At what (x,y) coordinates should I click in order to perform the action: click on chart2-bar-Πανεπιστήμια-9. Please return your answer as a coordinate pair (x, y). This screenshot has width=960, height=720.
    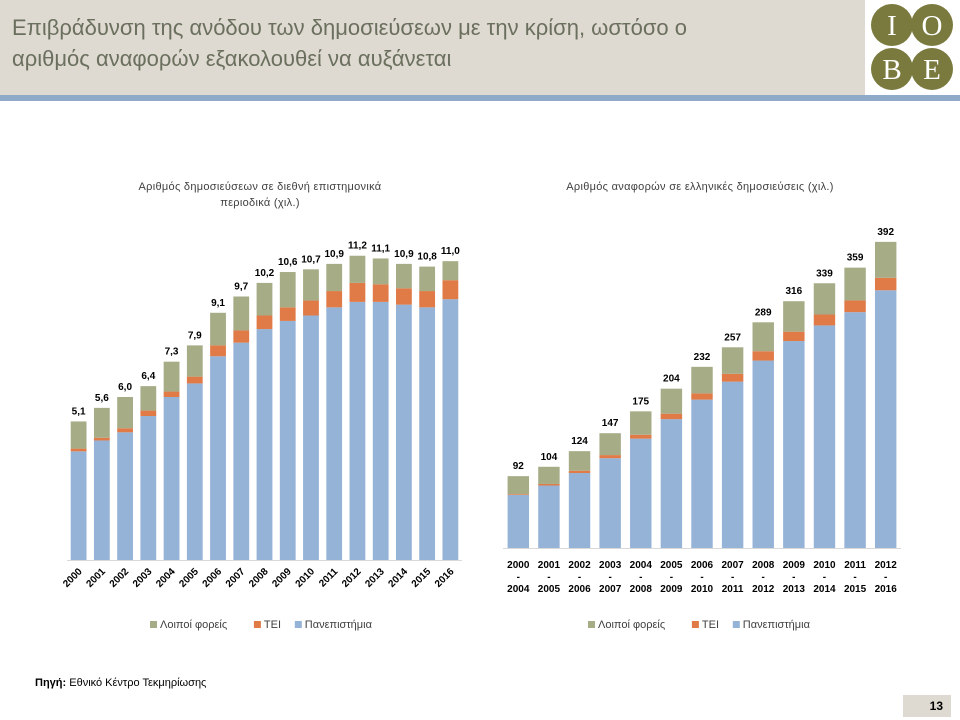
    Looking at the image, I should click on (794, 444).